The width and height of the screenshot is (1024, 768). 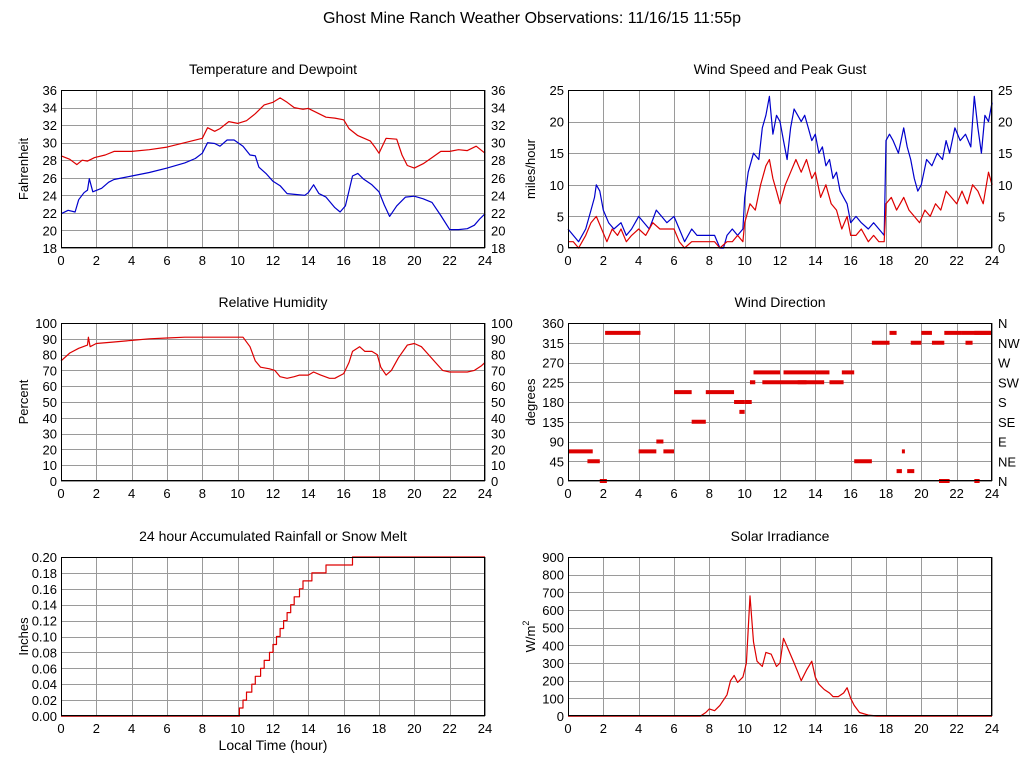 I want to click on right-tick-label: SE, so click(x=1007, y=422).